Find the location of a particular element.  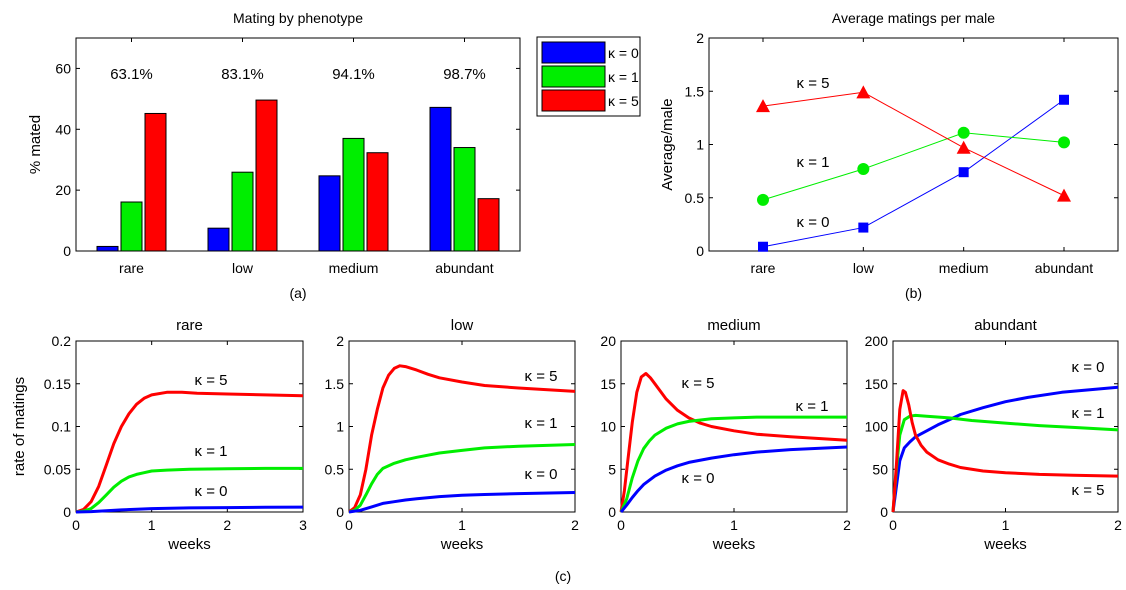

legend-entry: κ = 5 is located at coordinates (623, 101).